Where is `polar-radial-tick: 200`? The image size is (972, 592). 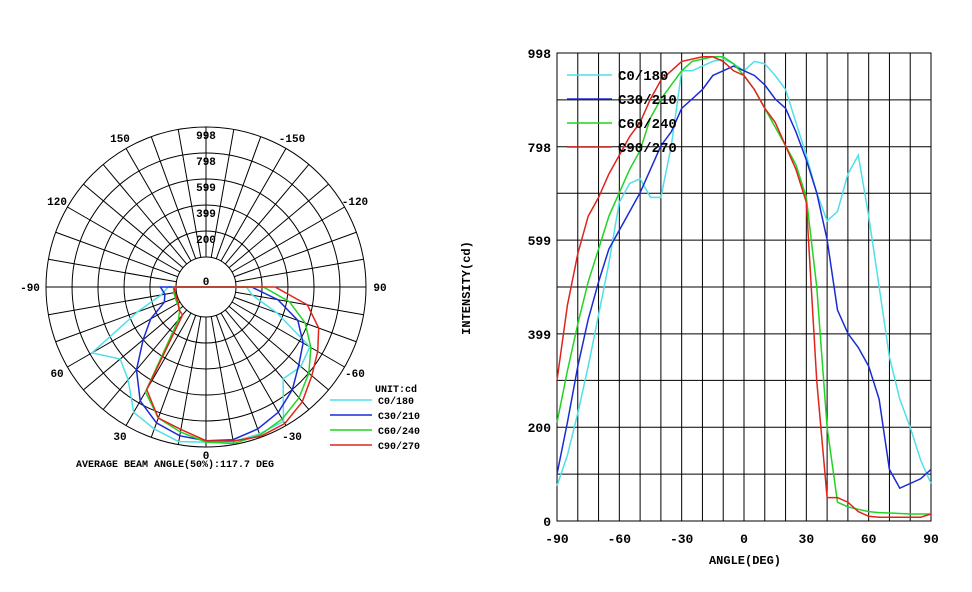
polar-radial-tick: 200 is located at coordinates (206, 241).